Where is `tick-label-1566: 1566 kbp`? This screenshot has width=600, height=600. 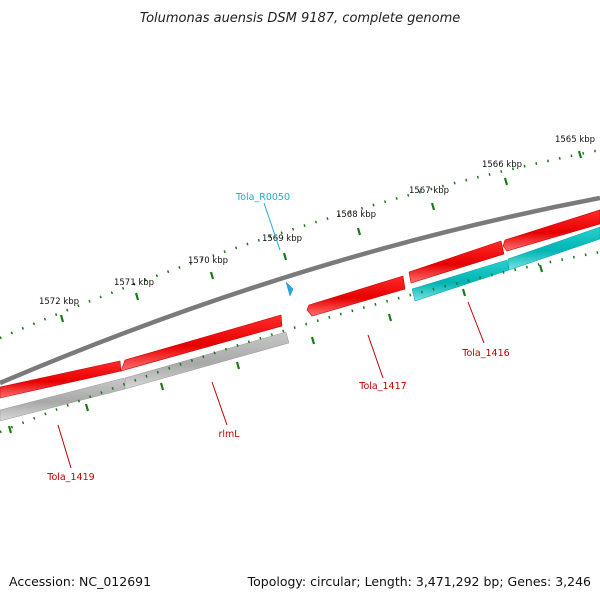
tick-label-1566: 1566 kbp is located at coordinates (502, 165).